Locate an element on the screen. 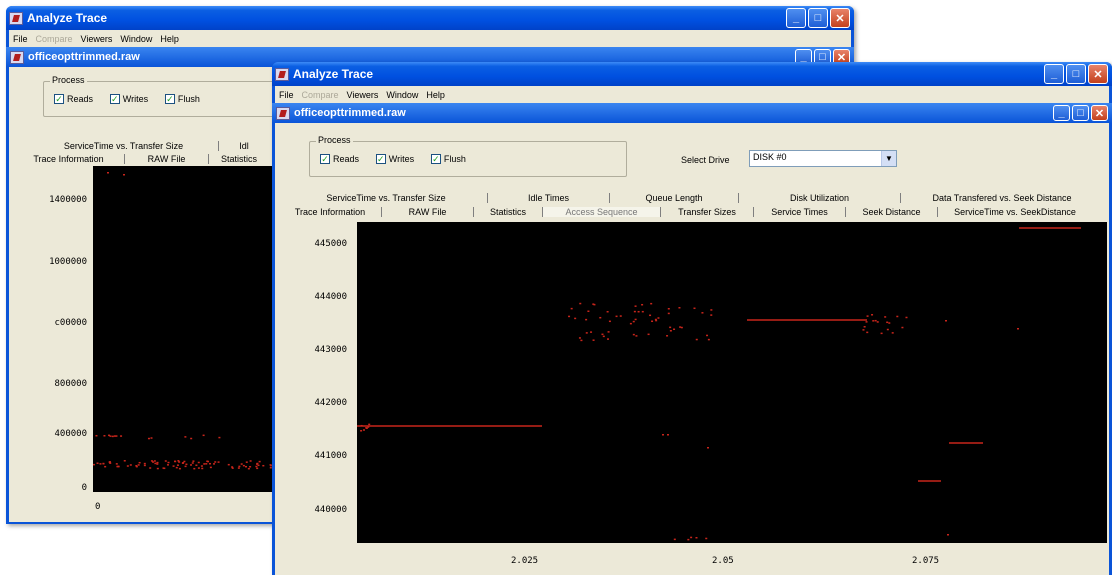  y-tick-label: 400000 is located at coordinates (70, 434).